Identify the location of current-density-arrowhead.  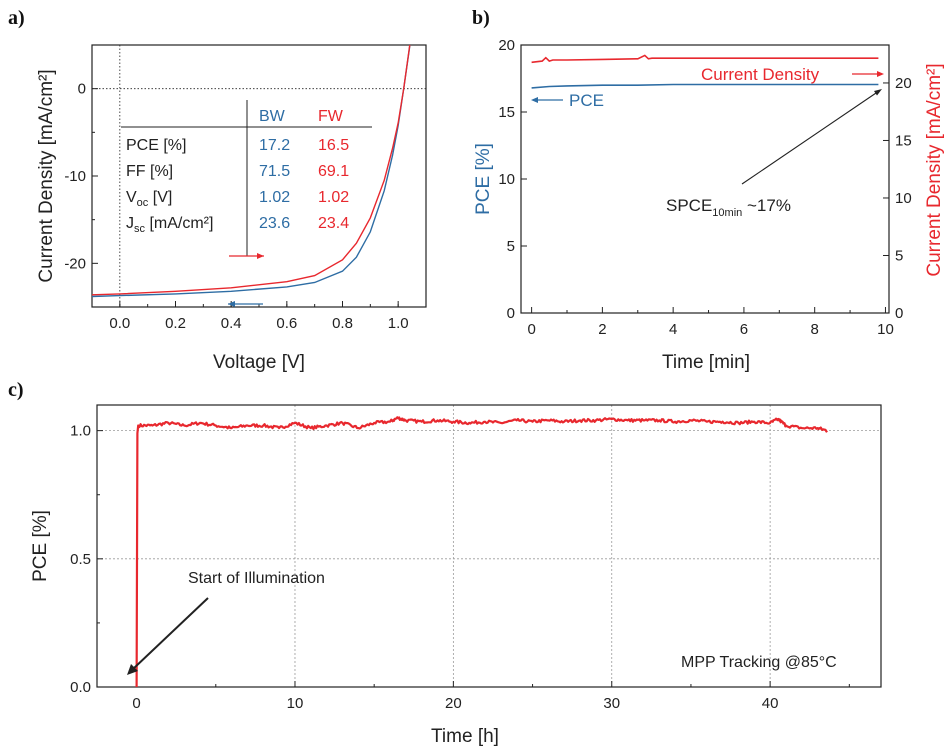
(880, 74).